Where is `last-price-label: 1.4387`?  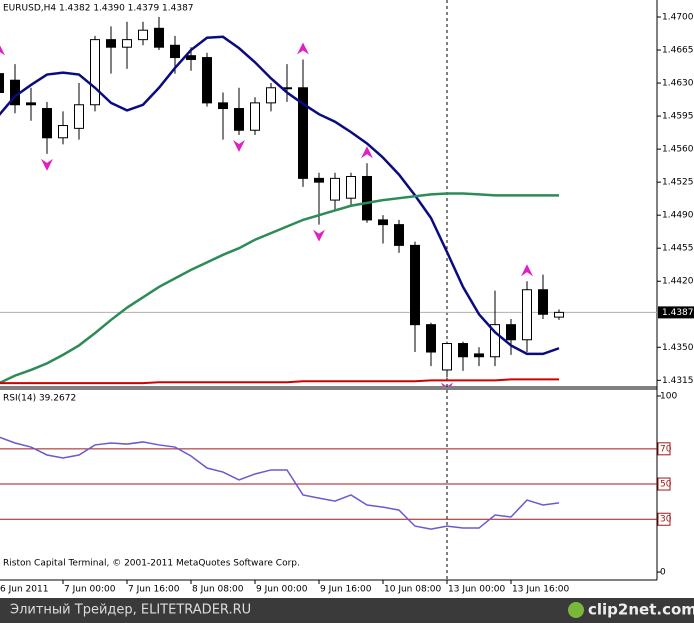 last-price-label: 1.4387 is located at coordinates (678, 313).